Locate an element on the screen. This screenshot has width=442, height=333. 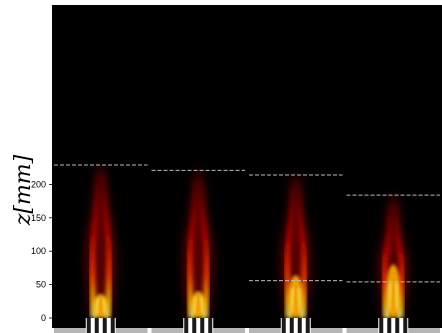
y-tick-label: 100 is located at coordinates (38, 251).